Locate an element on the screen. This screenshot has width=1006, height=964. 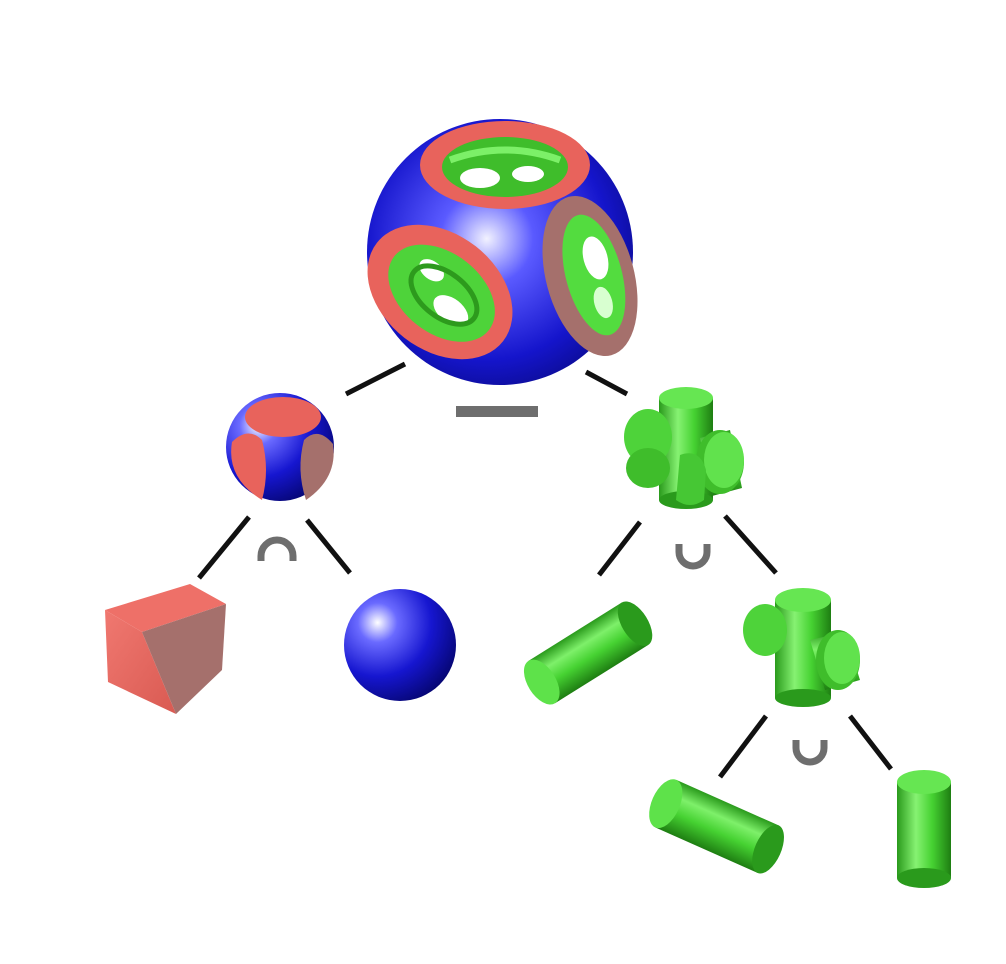
edge-cross-to-cylinder-b is located at coordinates (743, 746).